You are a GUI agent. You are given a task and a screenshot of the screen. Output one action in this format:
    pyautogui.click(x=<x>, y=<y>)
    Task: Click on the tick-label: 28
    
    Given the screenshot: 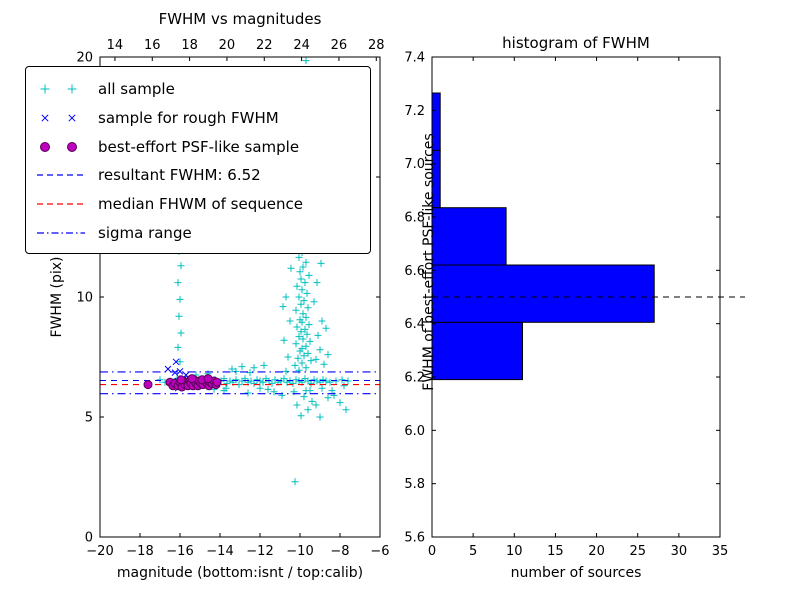 What is the action you would take?
    pyautogui.click(x=376, y=45)
    